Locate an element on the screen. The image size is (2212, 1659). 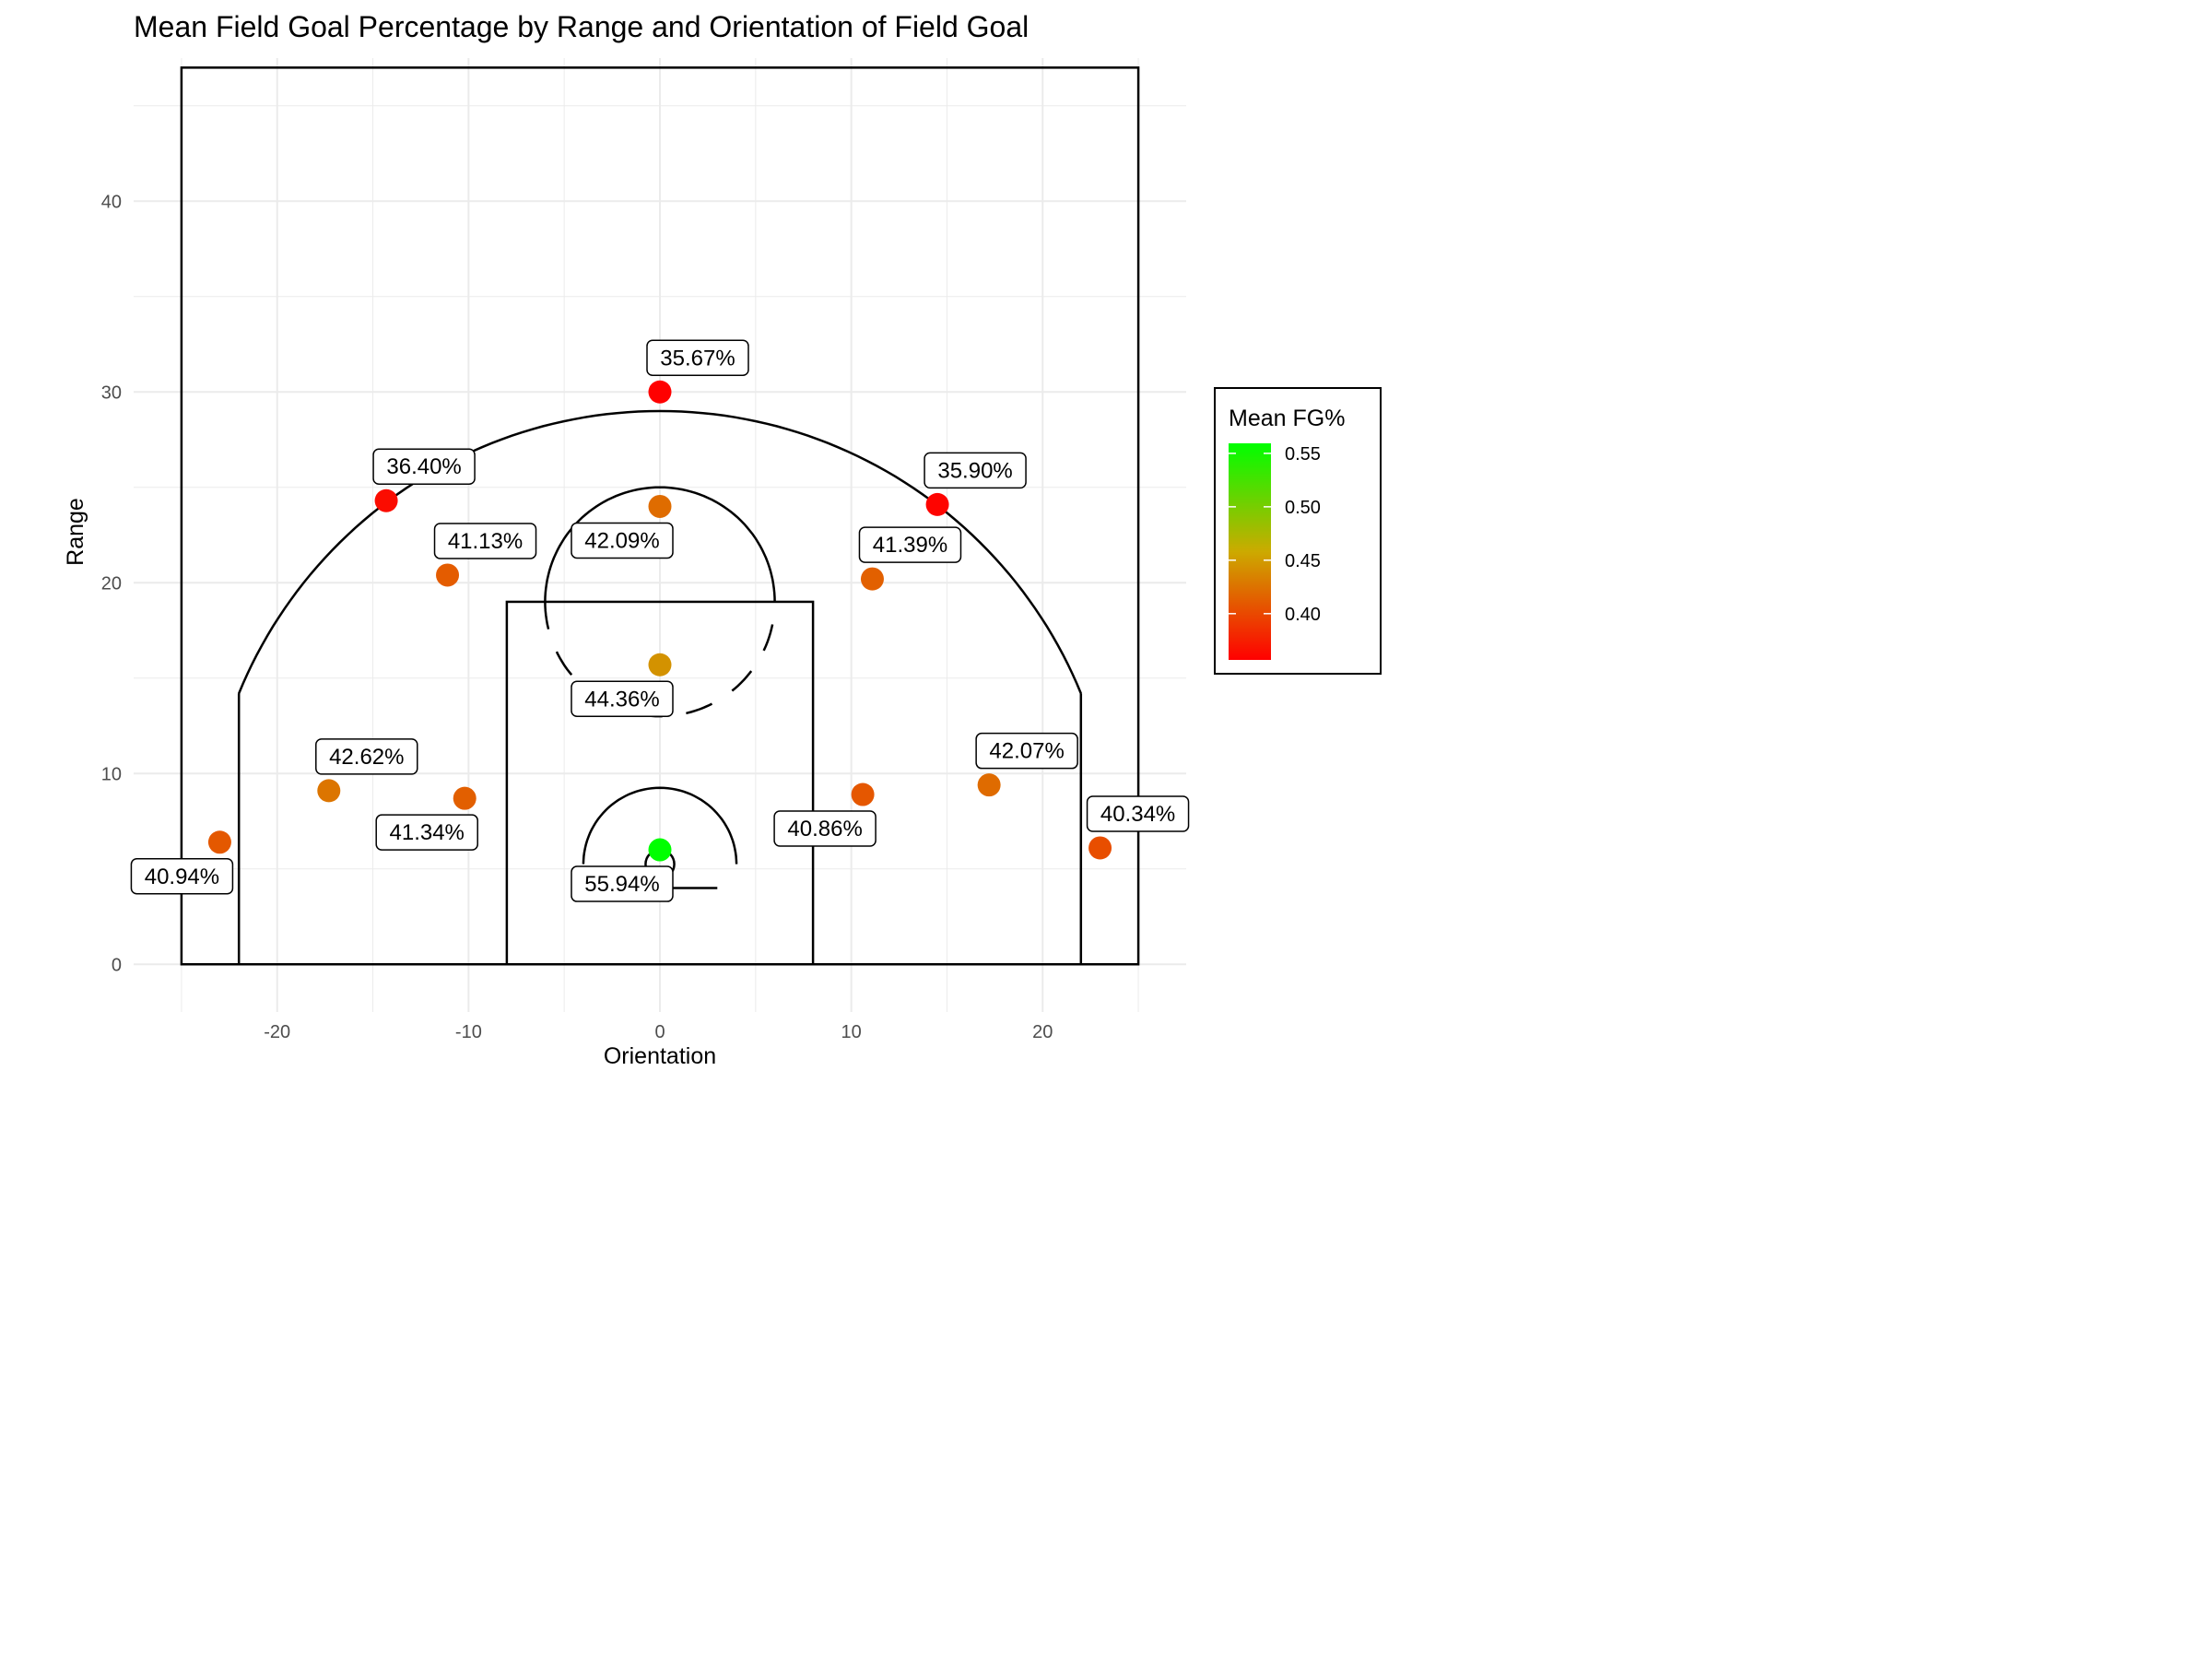
data-label: 42.07% is located at coordinates (1026, 751).